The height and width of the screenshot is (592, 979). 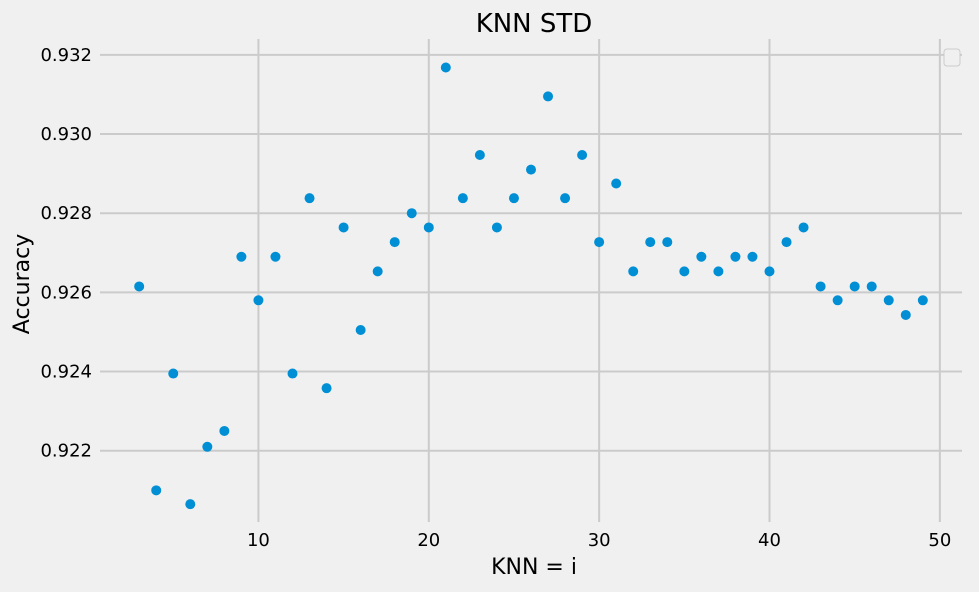 What do you see at coordinates (66, 292) in the screenshot?
I see `y-tick-label: 0.926` at bounding box center [66, 292].